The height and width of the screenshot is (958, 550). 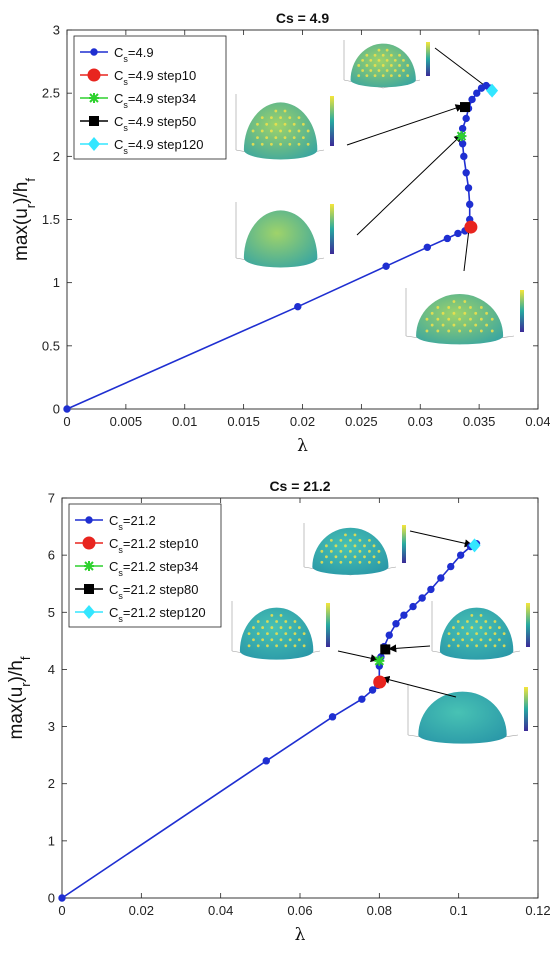 What do you see at coordinates (89, 612) in the screenshot?
I see `legend-marker` at bounding box center [89, 612].